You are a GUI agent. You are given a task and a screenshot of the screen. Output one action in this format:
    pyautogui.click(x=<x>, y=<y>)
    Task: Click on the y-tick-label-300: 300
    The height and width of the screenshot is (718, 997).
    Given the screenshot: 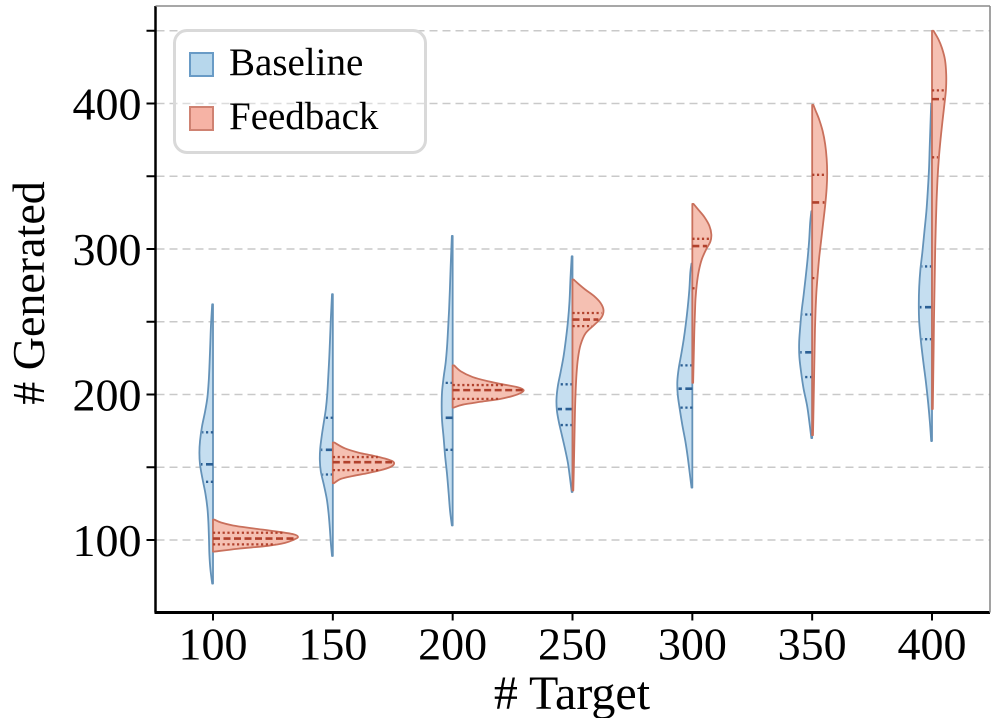 What is the action you would take?
    pyautogui.click(x=107, y=249)
    